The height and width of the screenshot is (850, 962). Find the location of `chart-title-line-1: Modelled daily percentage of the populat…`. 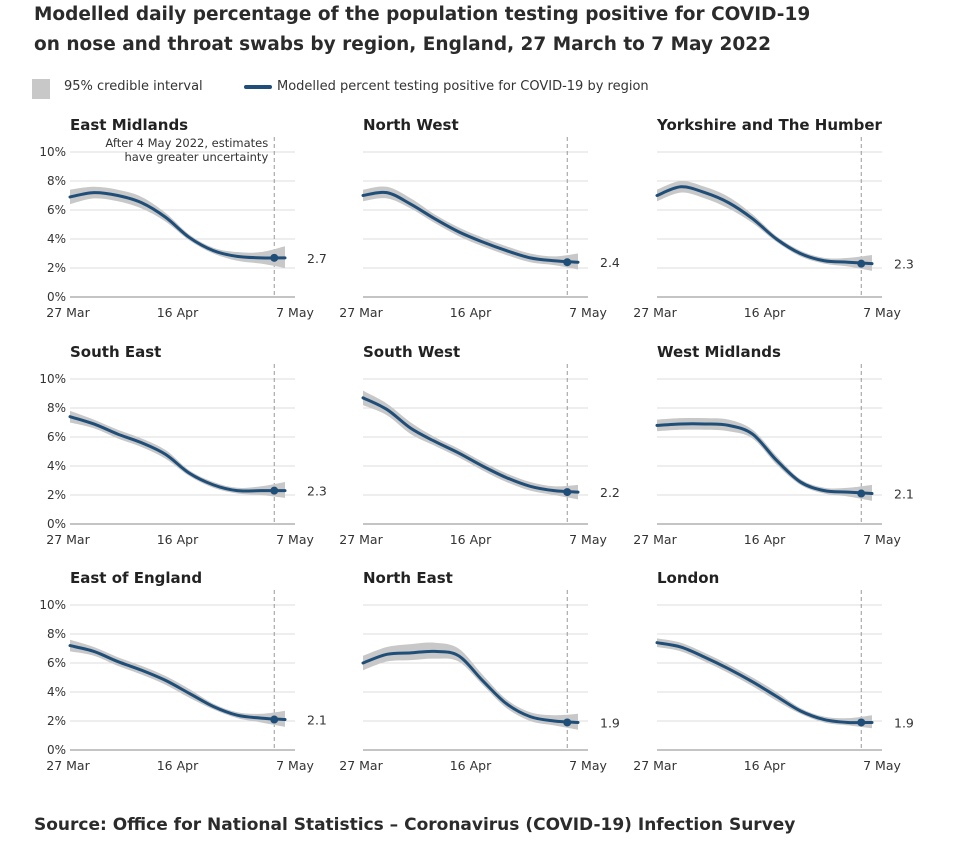

chart-title-line-1: Modelled daily percentage of the populat… is located at coordinates (422, 14).